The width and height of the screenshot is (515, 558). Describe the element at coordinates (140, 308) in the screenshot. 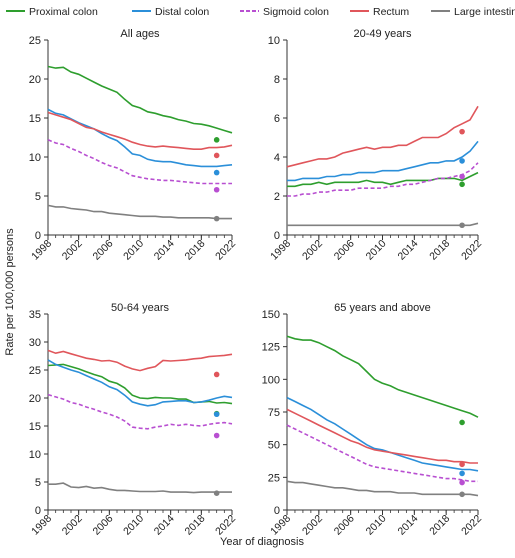

I see `panel-title: 50-64 years` at that location.